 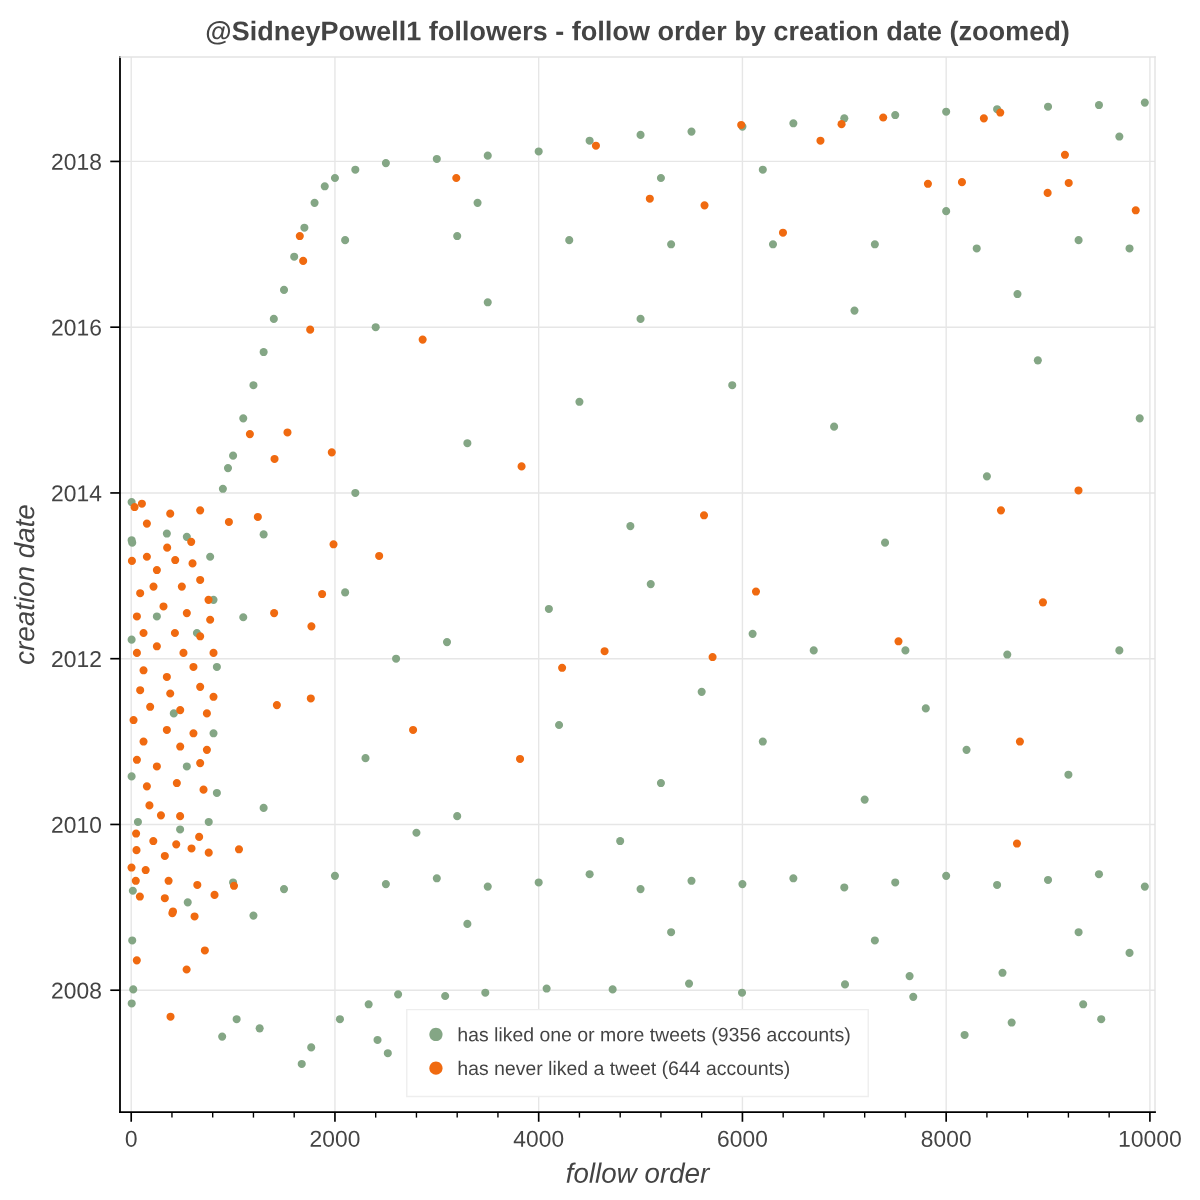 I want to click on x-tick-label: 10000, so click(x=1150, y=1138).